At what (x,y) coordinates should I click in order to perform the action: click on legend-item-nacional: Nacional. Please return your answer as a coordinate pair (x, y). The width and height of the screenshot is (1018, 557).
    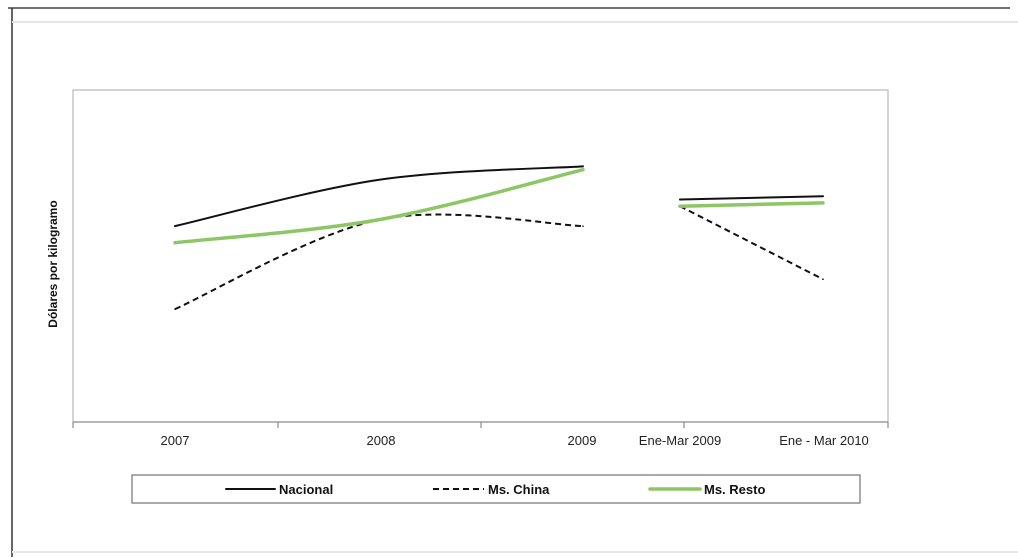
    Looking at the image, I should click on (279, 489).